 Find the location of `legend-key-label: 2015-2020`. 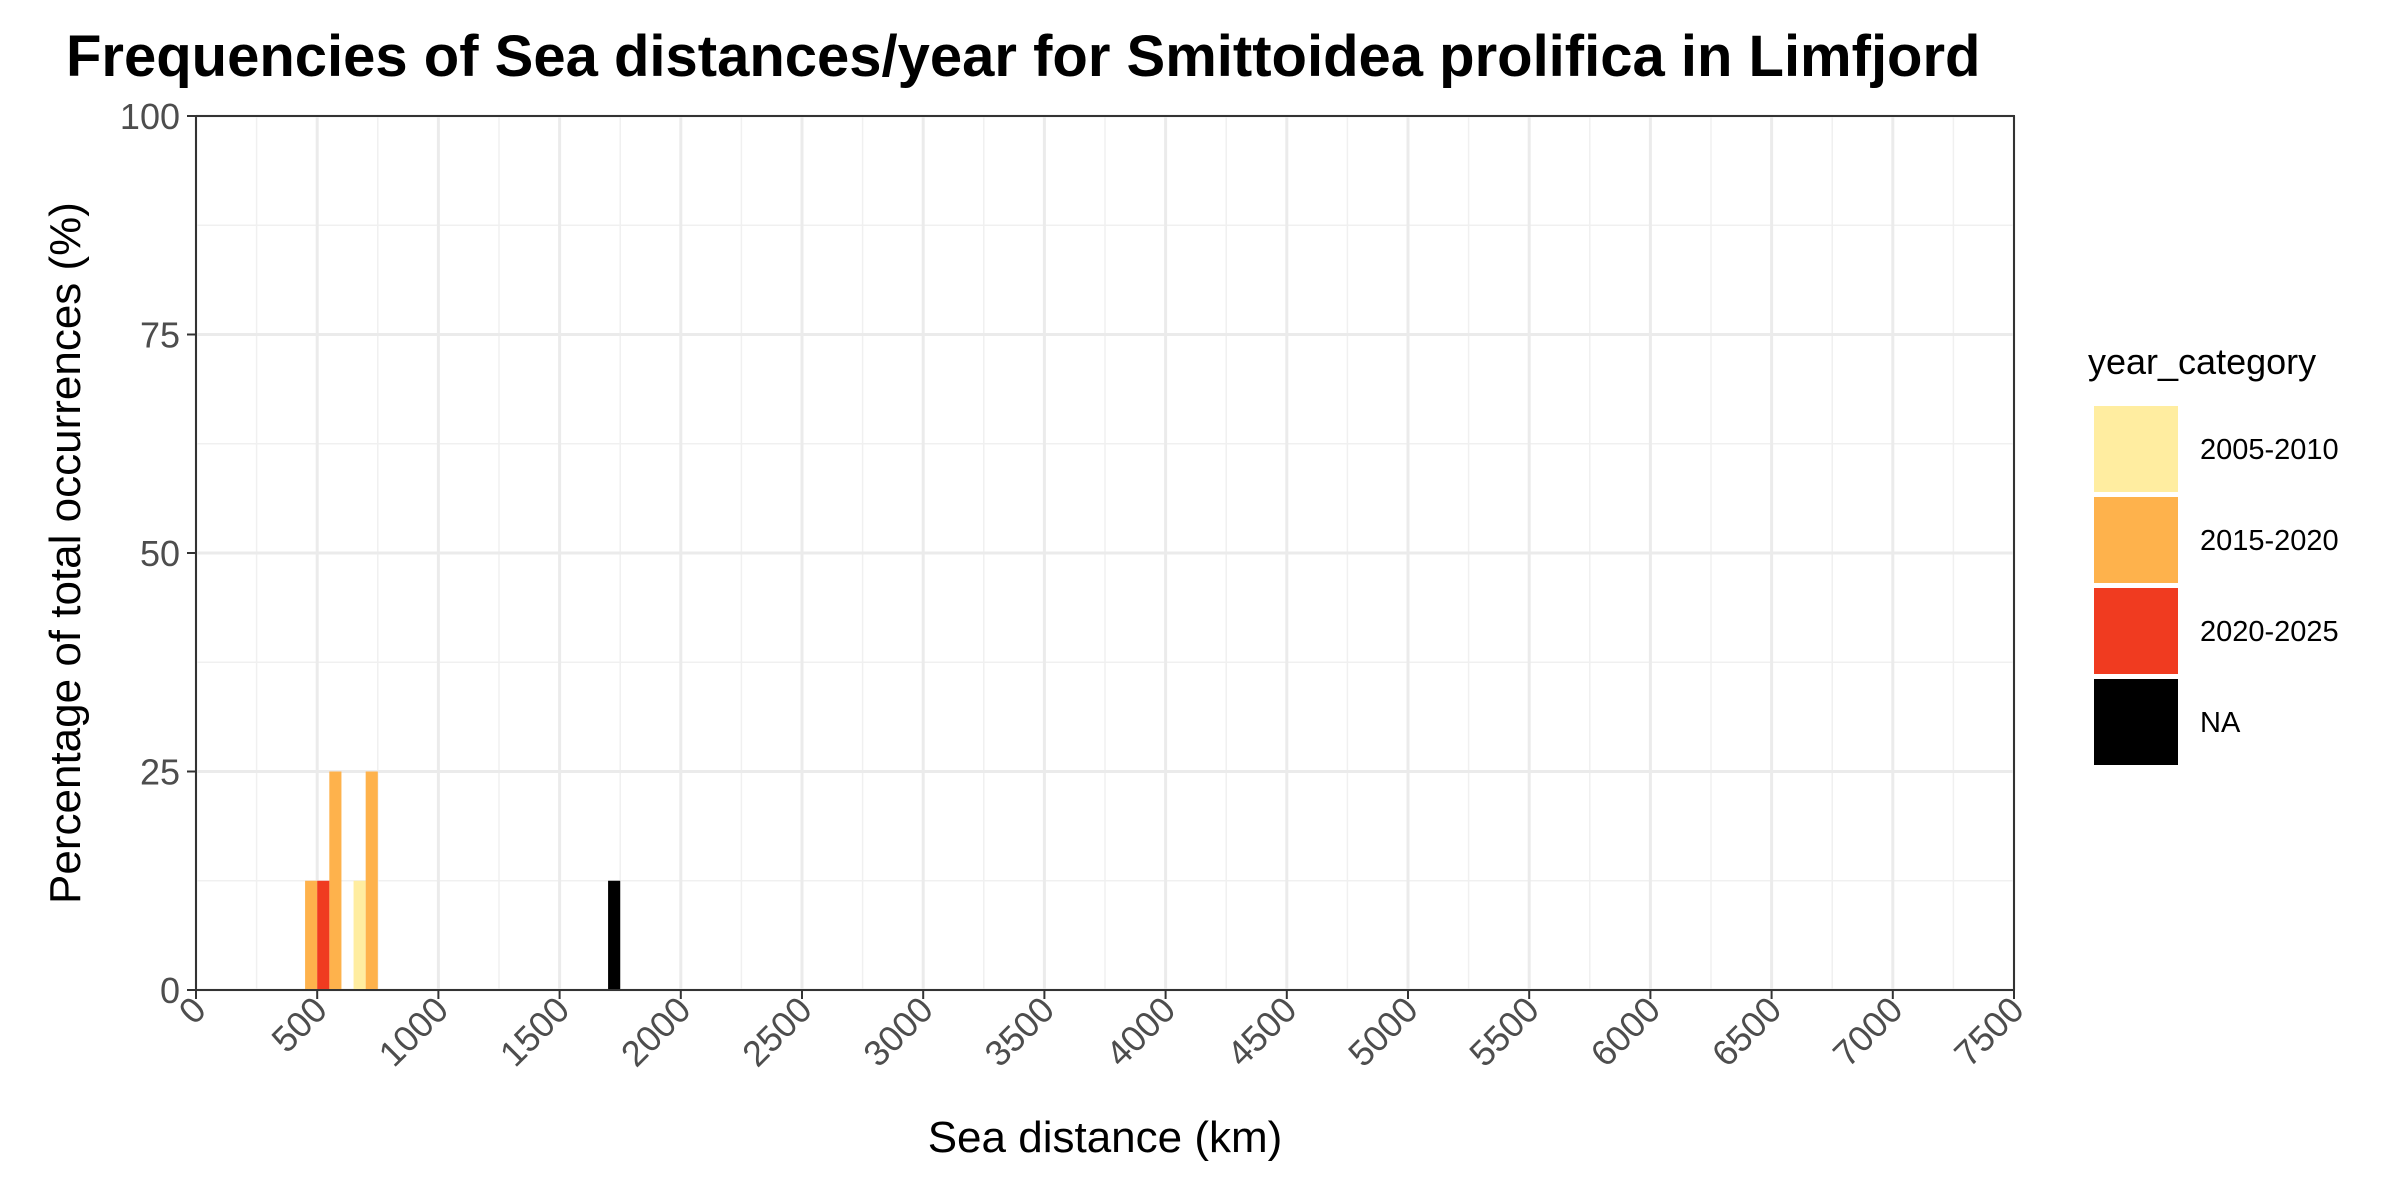

legend-key-label: 2015-2020 is located at coordinates (2269, 541).